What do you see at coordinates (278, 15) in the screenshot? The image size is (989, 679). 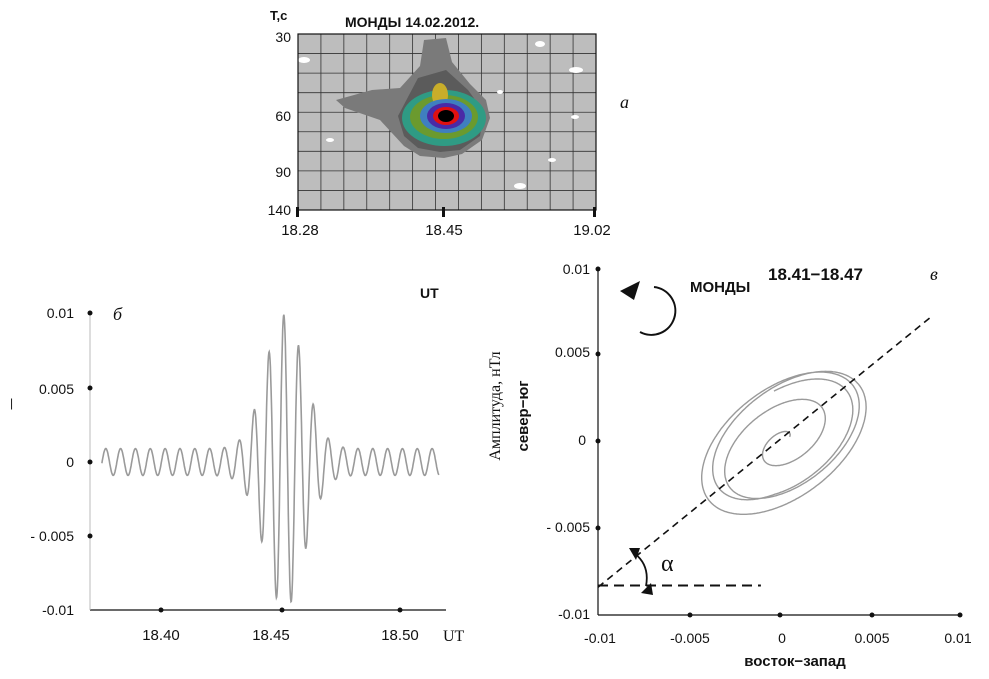 I see `panel-a-ylabel: T,c` at bounding box center [278, 15].